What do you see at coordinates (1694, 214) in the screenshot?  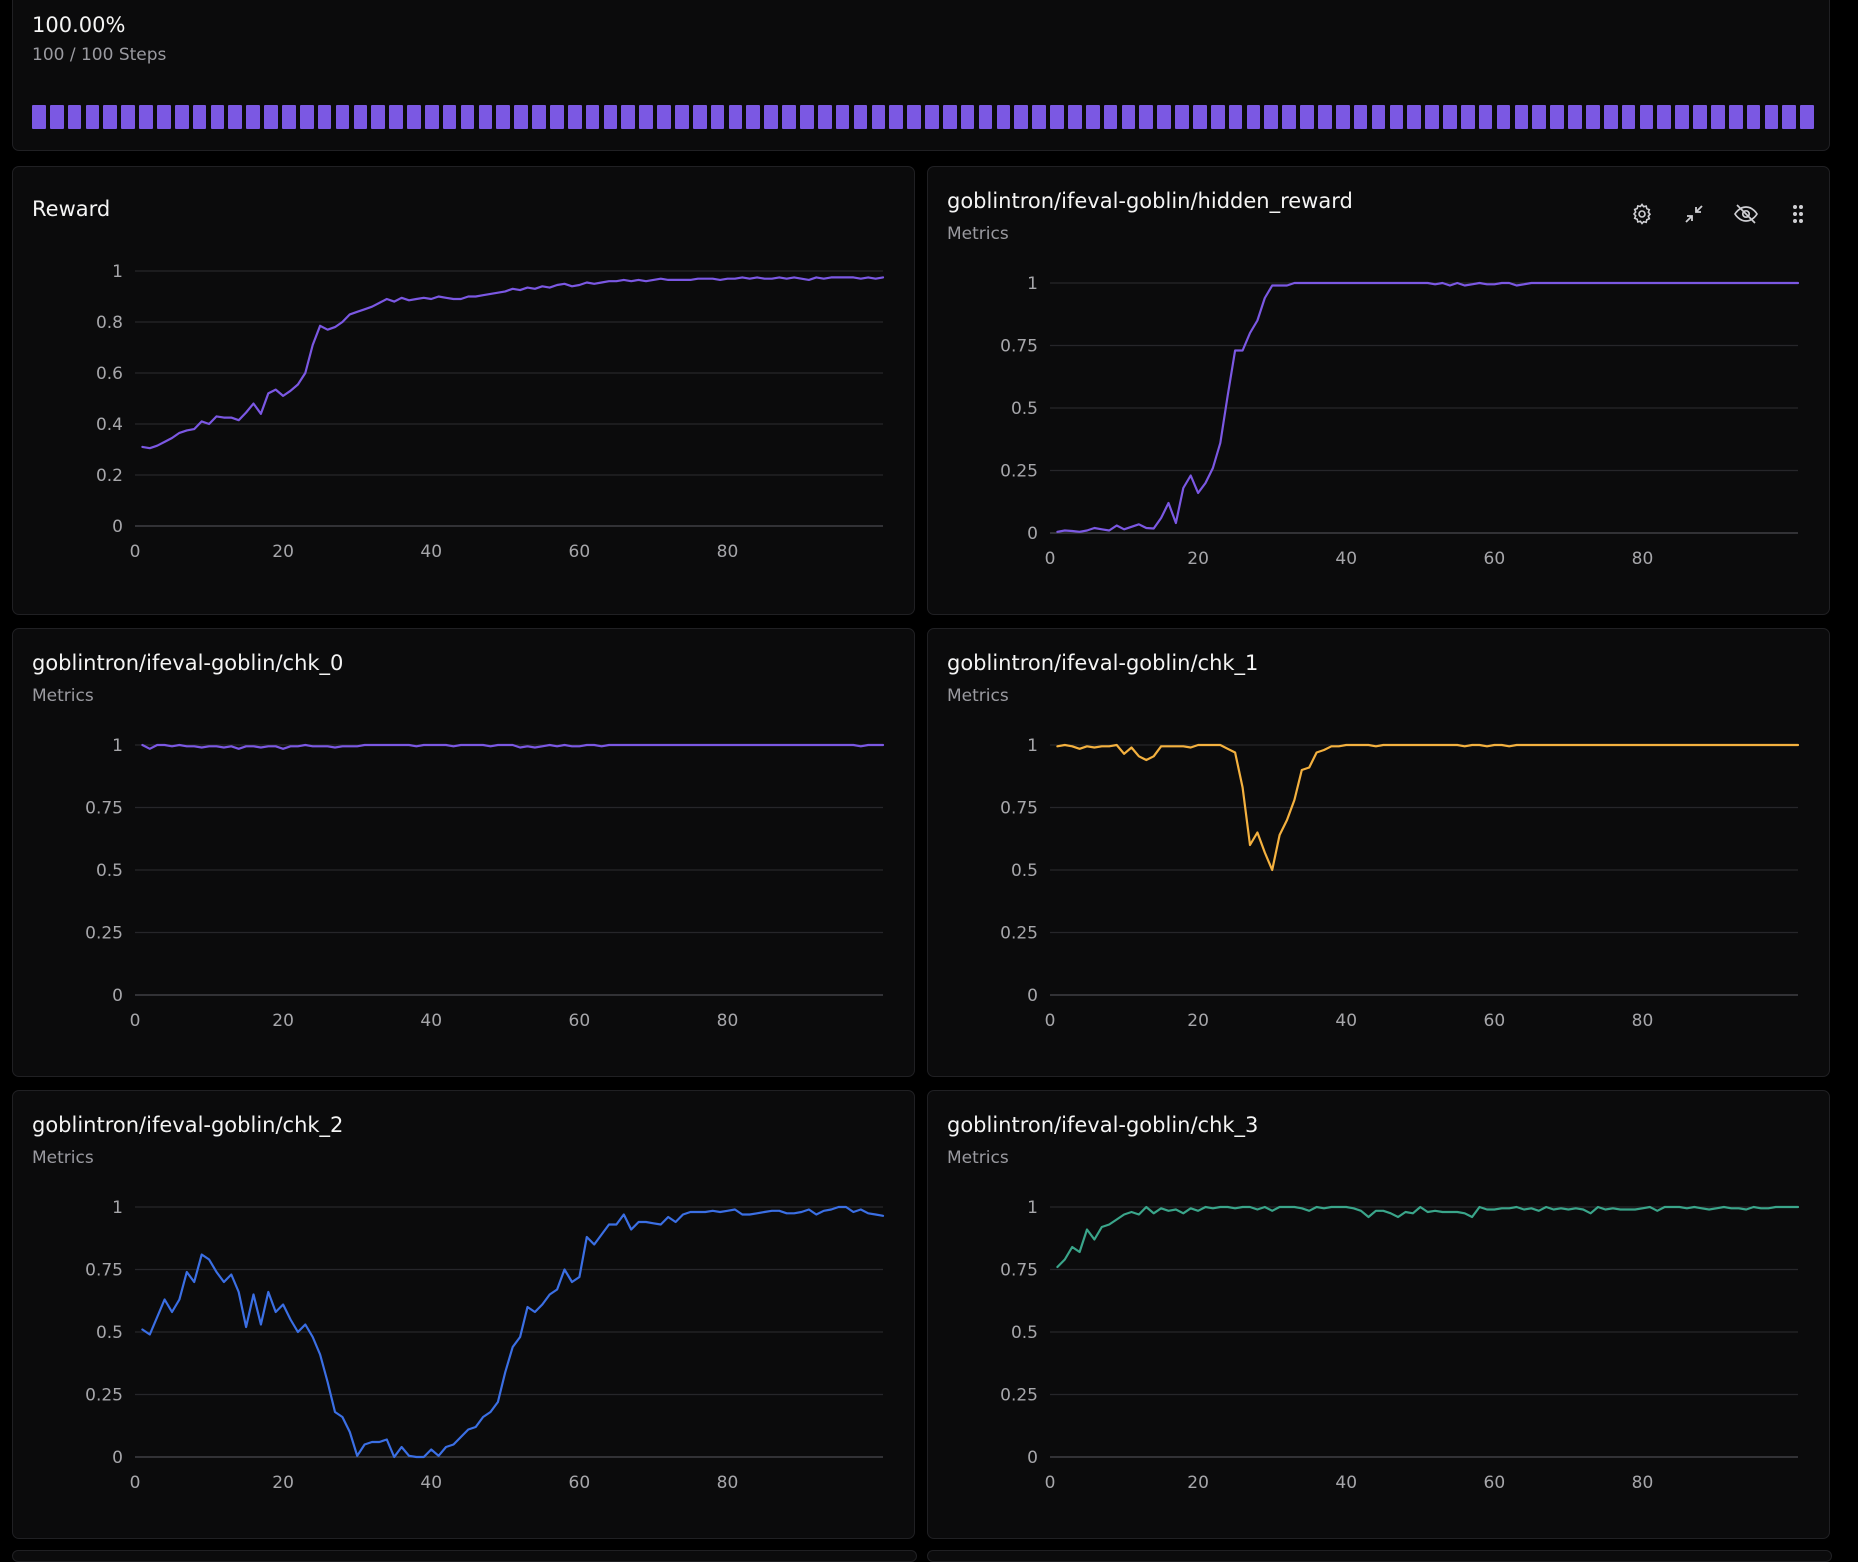 I see `collapse-icon` at bounding box center [1694, 214].